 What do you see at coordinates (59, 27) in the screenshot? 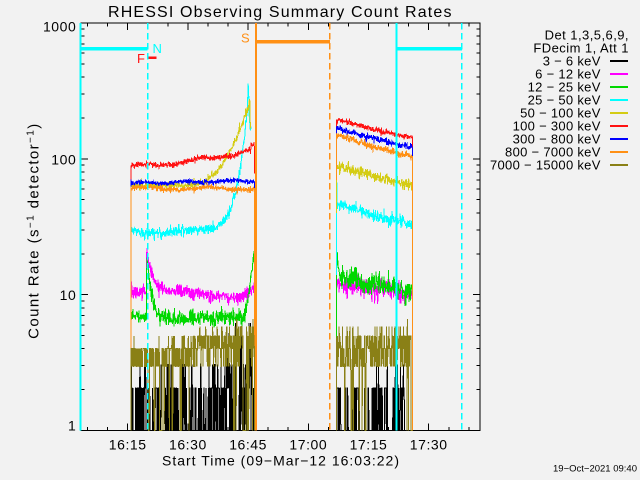
I see `svg-text: 1000` at bounding box center [59, 27].